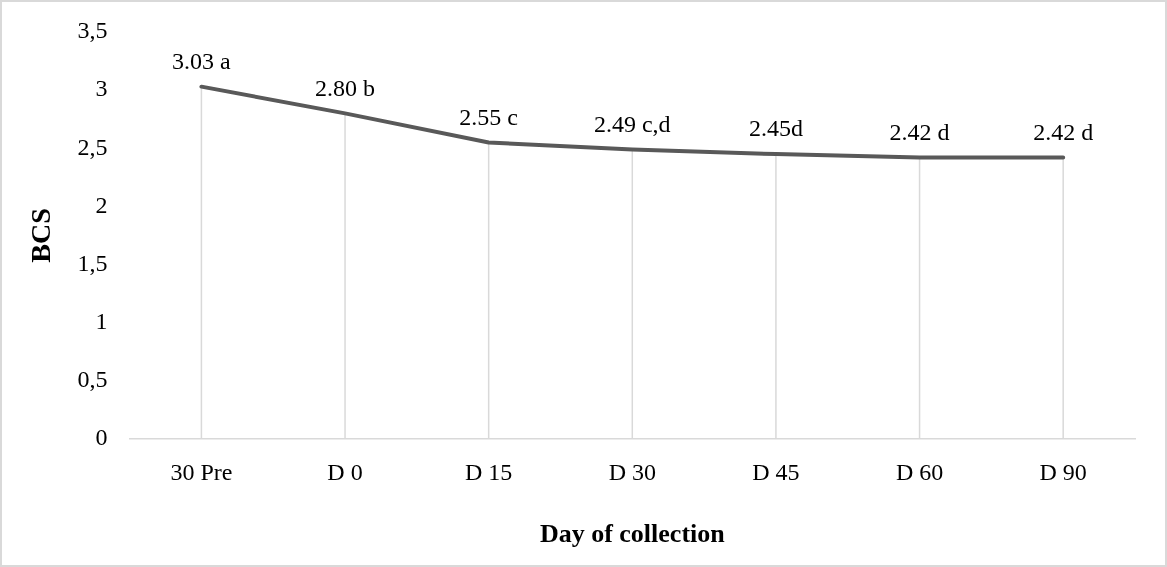 This screenshot has width=1167, height=567. I want to click on x-tick-label: D 15, so click(489, 471).